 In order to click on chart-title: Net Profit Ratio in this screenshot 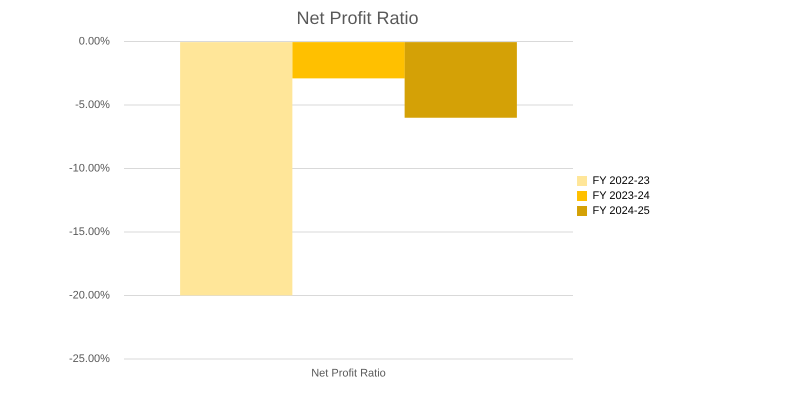, I will do `click(357, 18)`.